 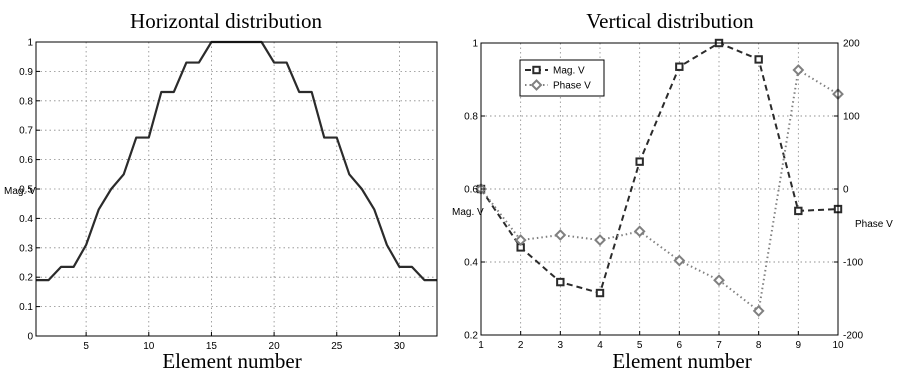 What do you see at coordinates (26, 307) in the screenshot?
I see `y-tick-label: 0.1` at bounding box center [26, 307].